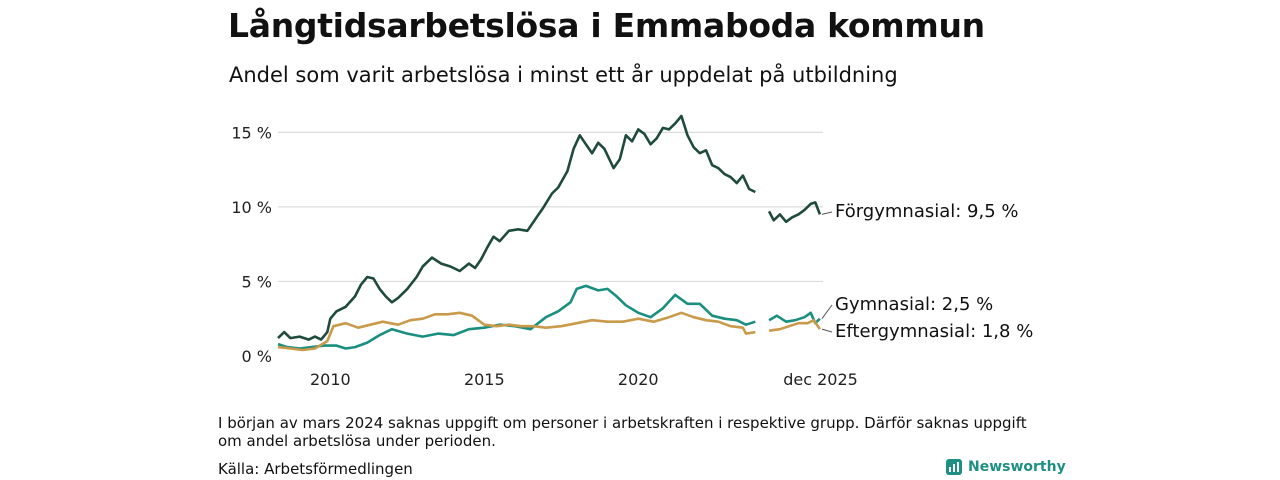 Image resolution: width=1280 pixels, height=480 pixels. What do you see at coordinates (251, 132) in the screenshot?
I see `y-tick-label: 15 %` at bounding box center [251, 132].